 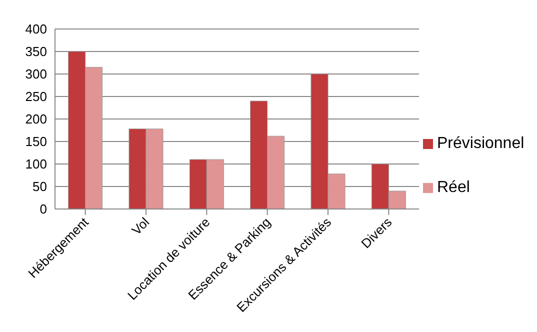 I want to click on legend-label: Réel, so click(x=453, y=187).